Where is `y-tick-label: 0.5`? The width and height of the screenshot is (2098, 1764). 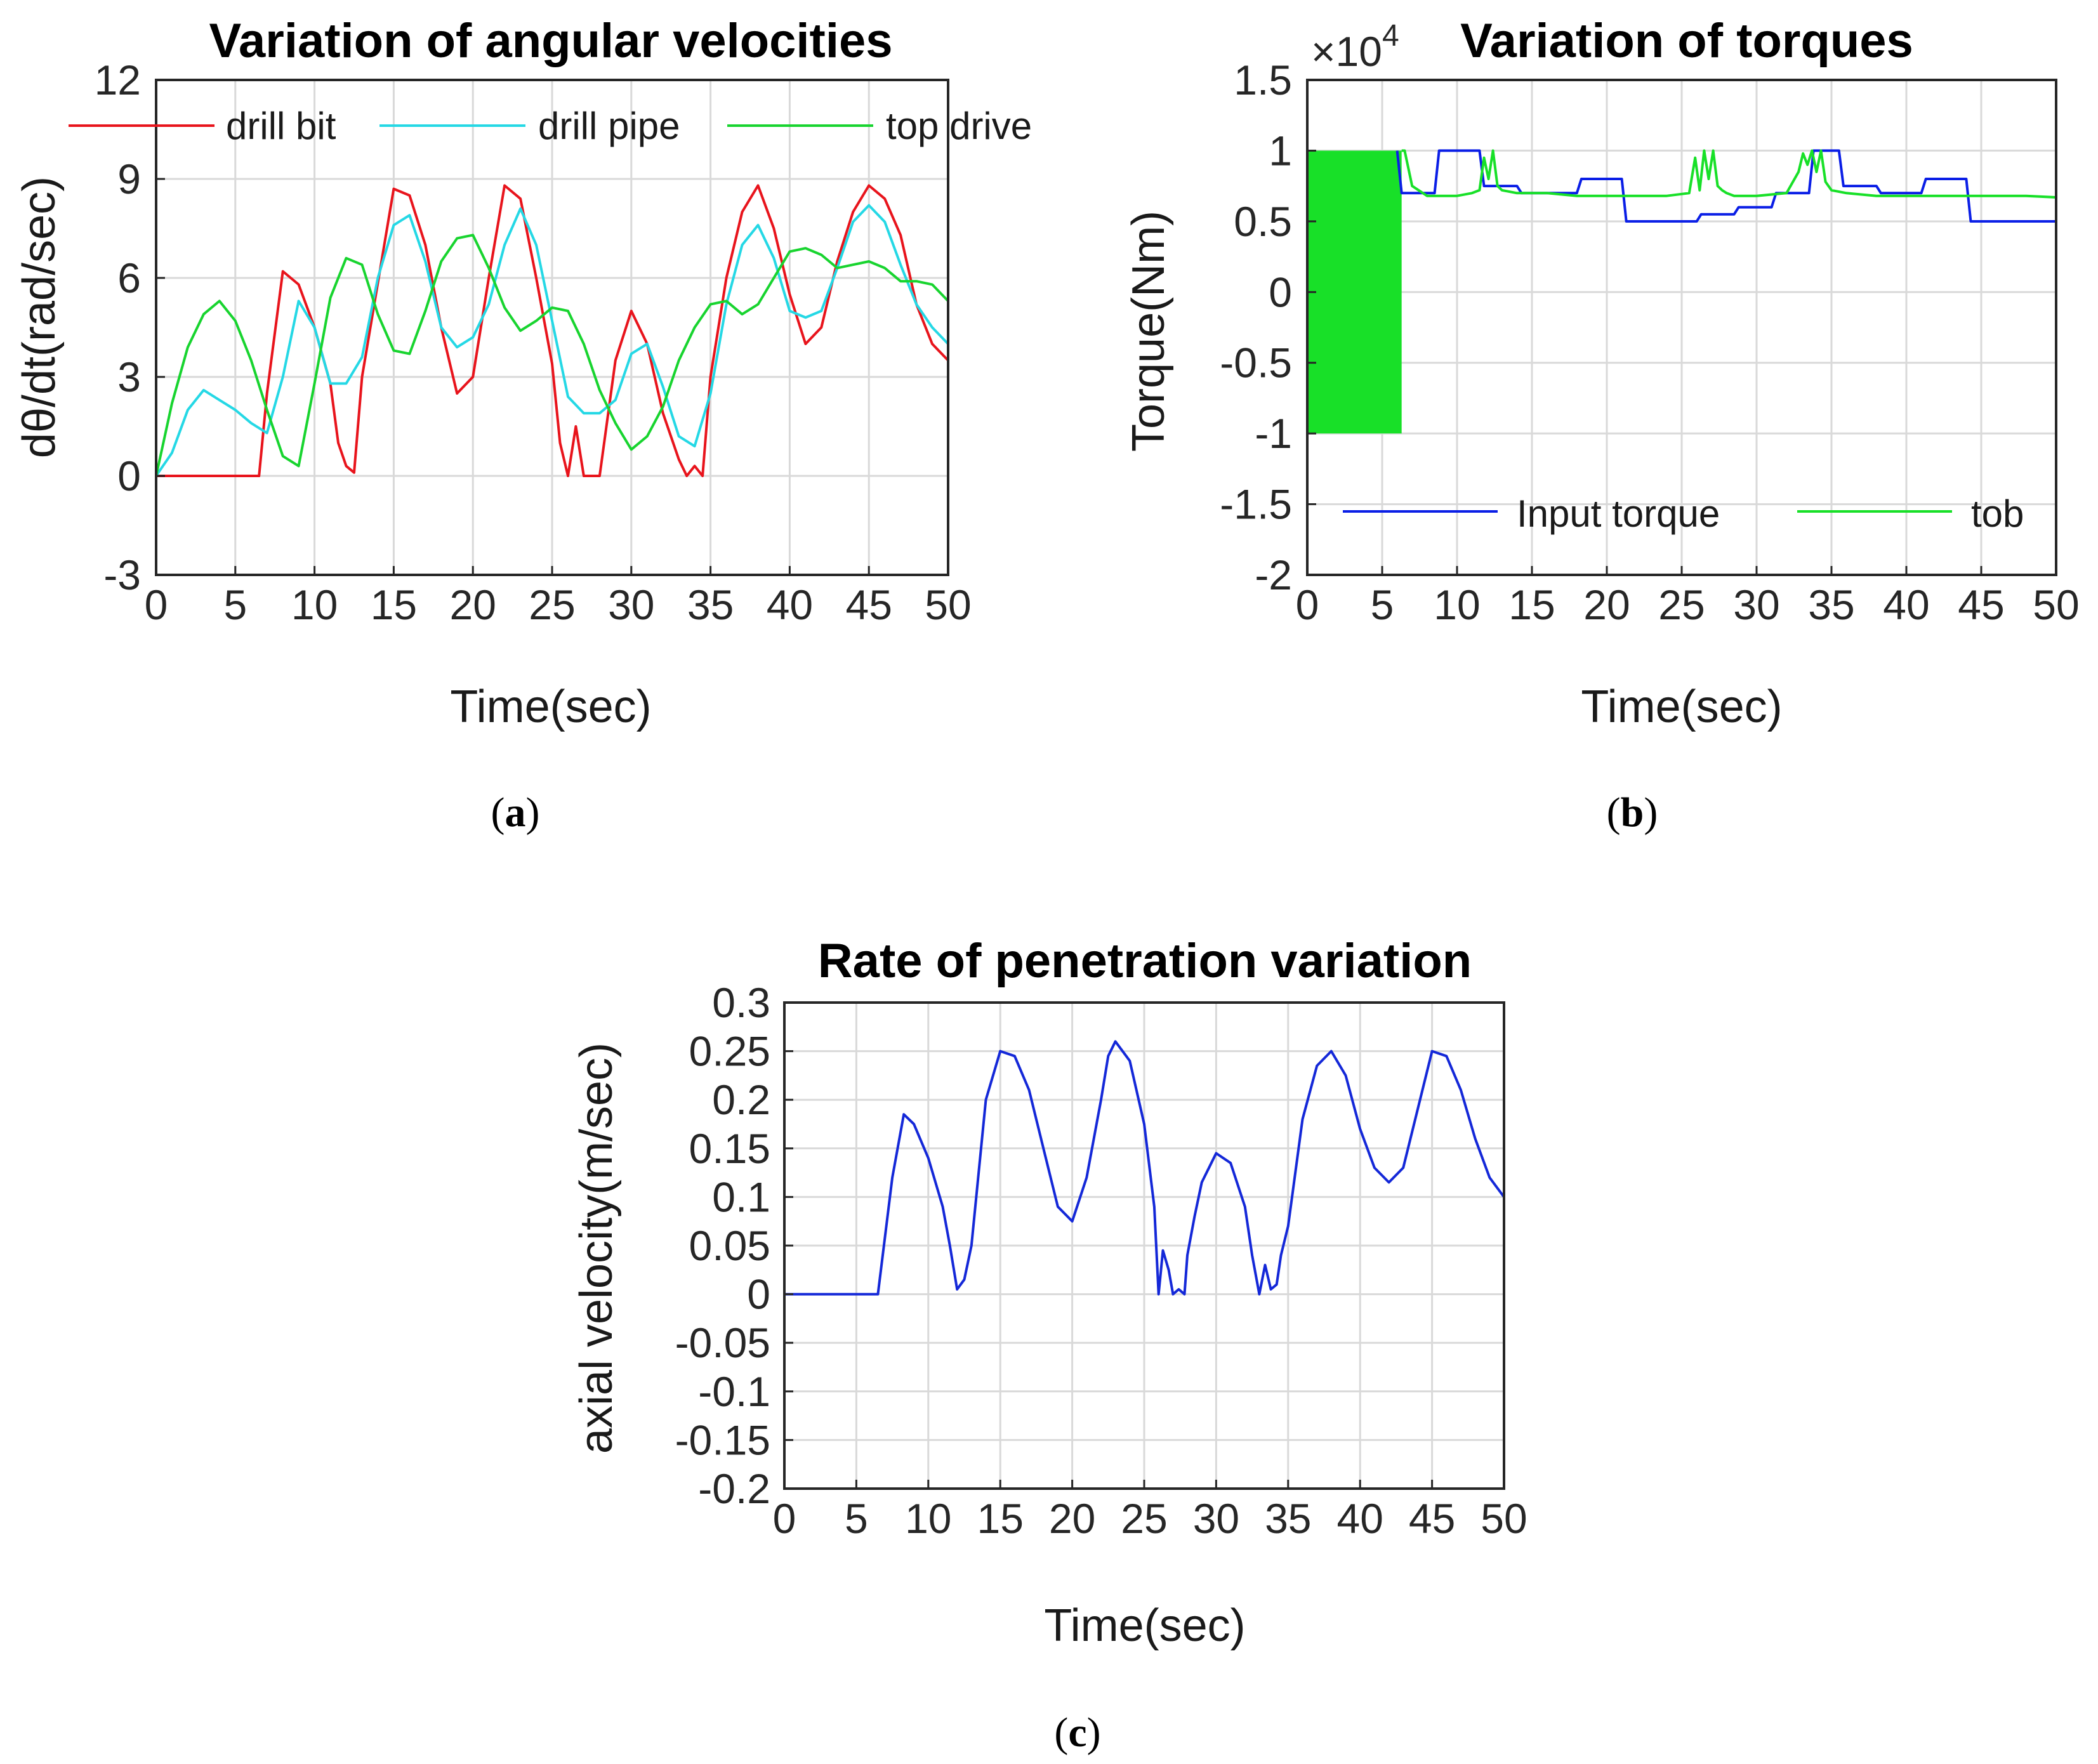 y-tick-label: 0.5 is located at coordinates (1263, 221).